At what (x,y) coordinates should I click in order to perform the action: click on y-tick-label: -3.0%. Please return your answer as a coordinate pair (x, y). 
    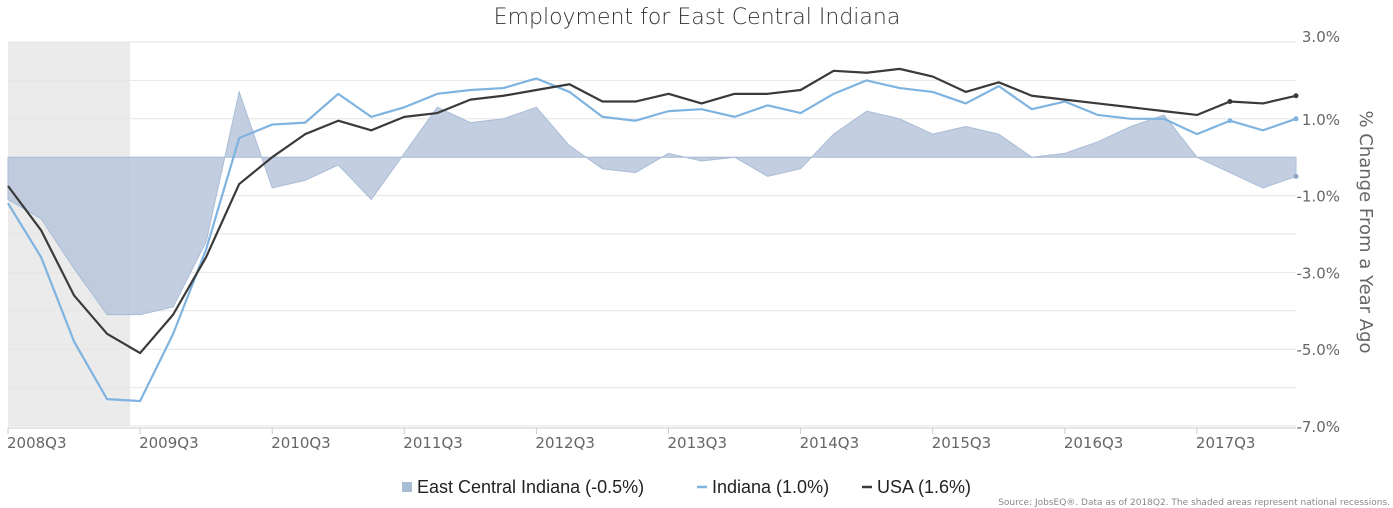
    Looking at the image, I should click on (1318, 273).